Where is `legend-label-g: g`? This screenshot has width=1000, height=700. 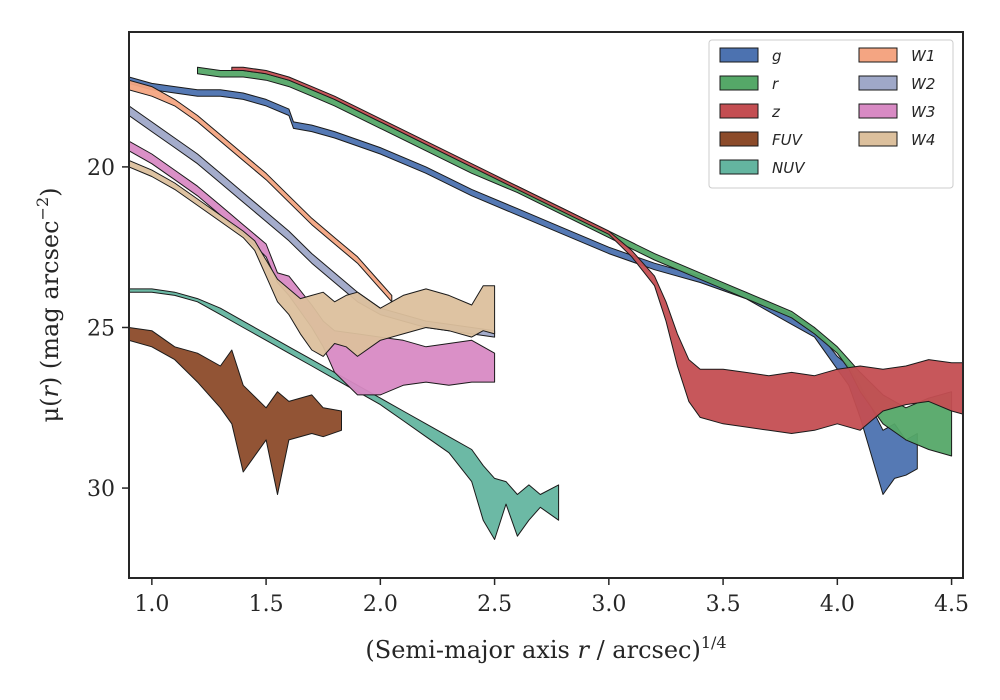
legend-label-g: g is located at coordinates (777, 56).